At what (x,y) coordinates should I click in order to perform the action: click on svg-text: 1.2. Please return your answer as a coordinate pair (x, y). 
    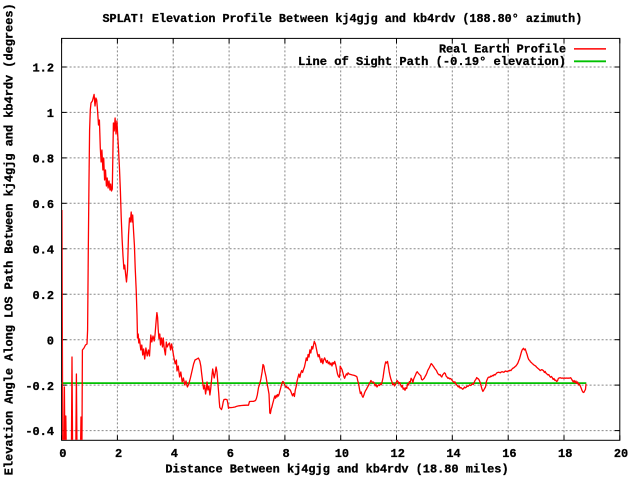
    Looking at the image, I should click on (44, 69).